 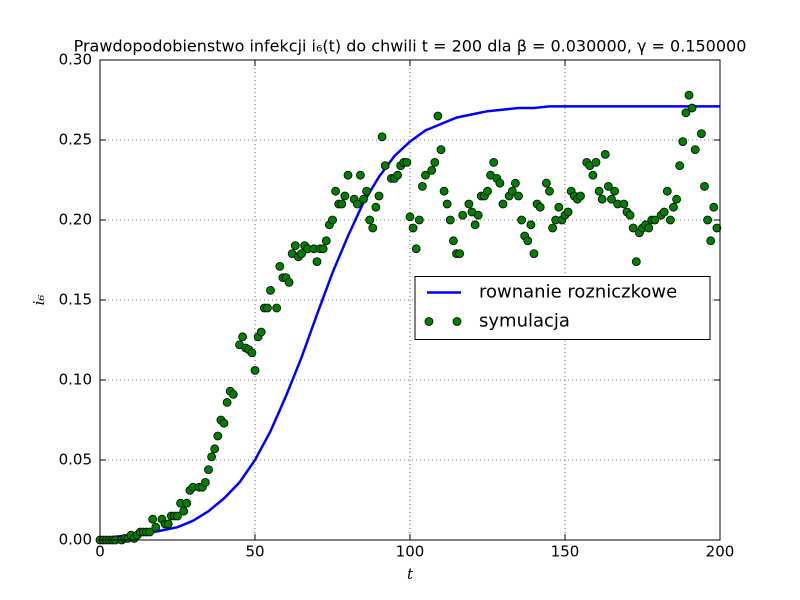 I want to click on y-tick-label: 0.00, so click(x=75, y=540).